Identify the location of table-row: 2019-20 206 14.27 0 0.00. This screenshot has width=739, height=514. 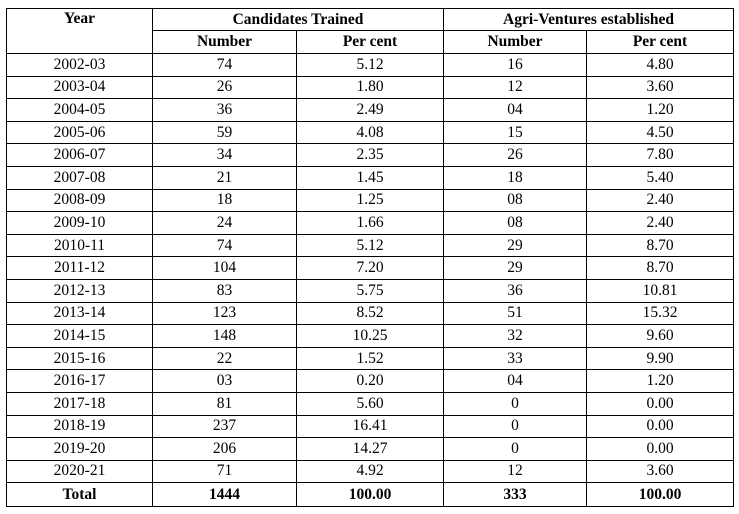
(370, 449).